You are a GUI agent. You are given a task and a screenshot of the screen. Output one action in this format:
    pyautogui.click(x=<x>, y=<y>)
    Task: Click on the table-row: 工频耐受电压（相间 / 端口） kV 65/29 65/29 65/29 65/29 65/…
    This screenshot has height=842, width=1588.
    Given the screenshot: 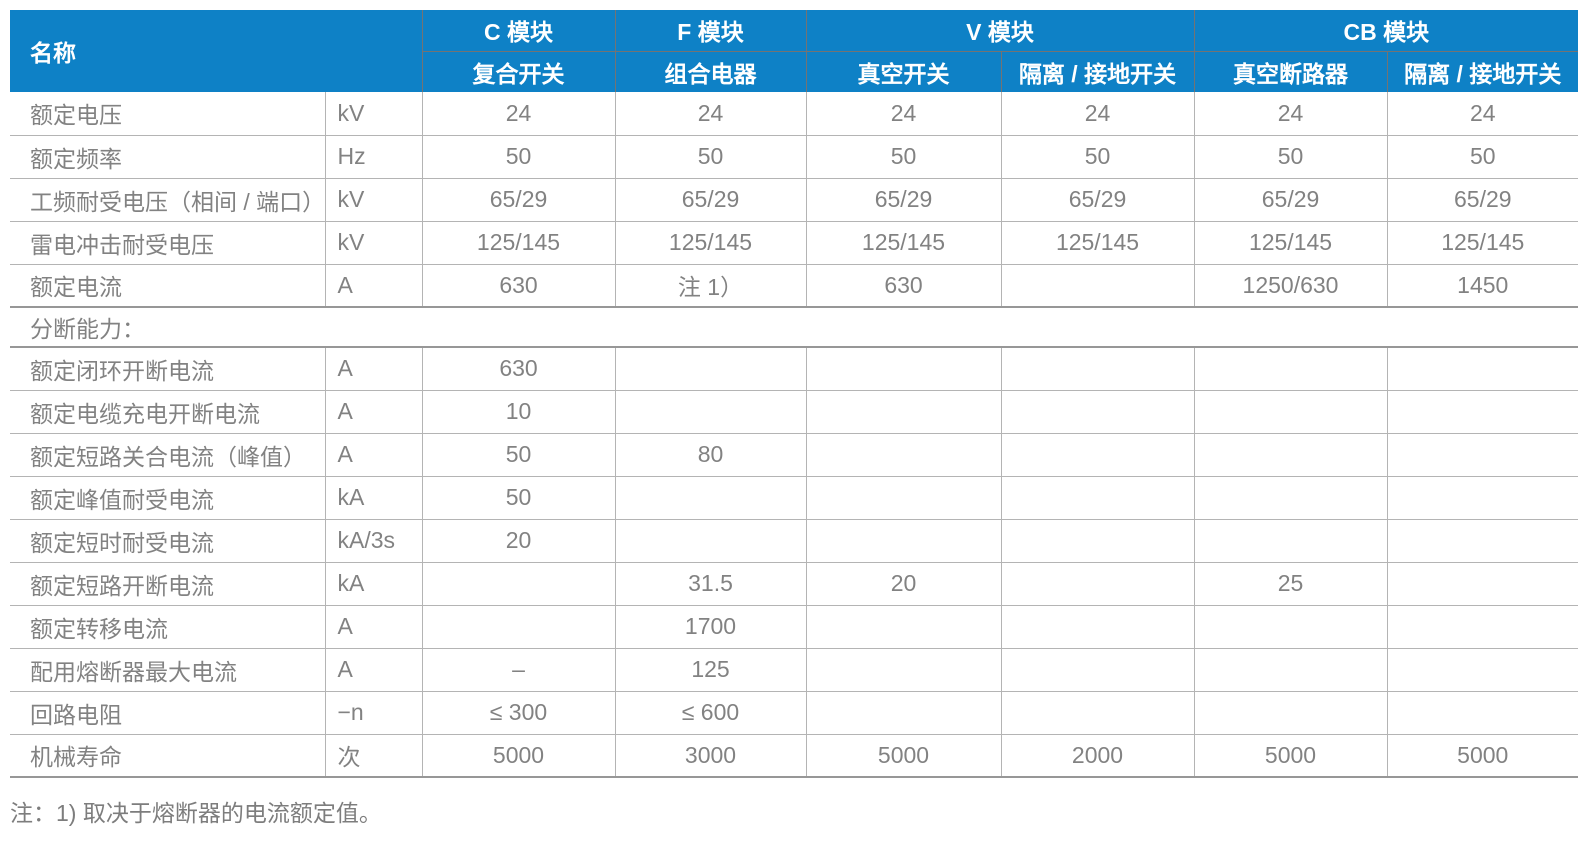 What is the action you would take?
    pyautogui.click(x=794, y=200)
    